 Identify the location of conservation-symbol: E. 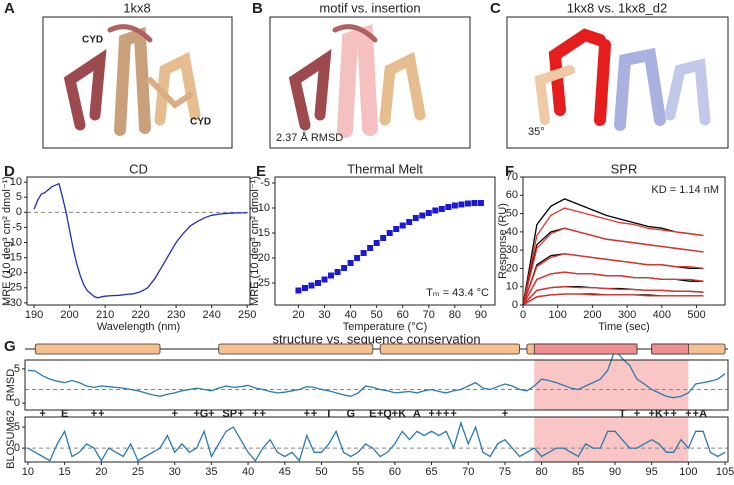
(64, 414).